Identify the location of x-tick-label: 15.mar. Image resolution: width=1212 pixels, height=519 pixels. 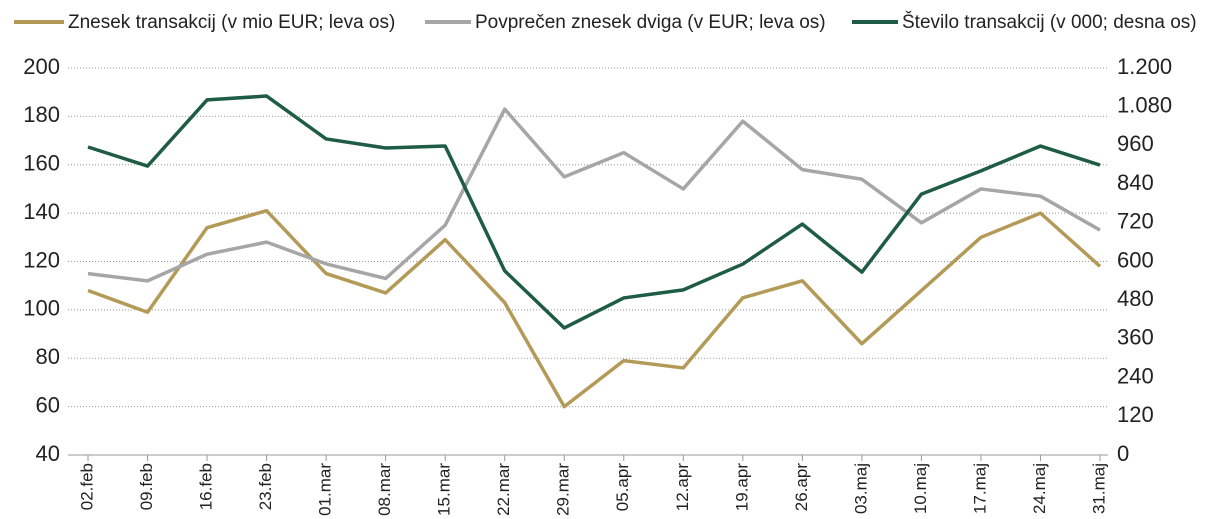
(444, 489).